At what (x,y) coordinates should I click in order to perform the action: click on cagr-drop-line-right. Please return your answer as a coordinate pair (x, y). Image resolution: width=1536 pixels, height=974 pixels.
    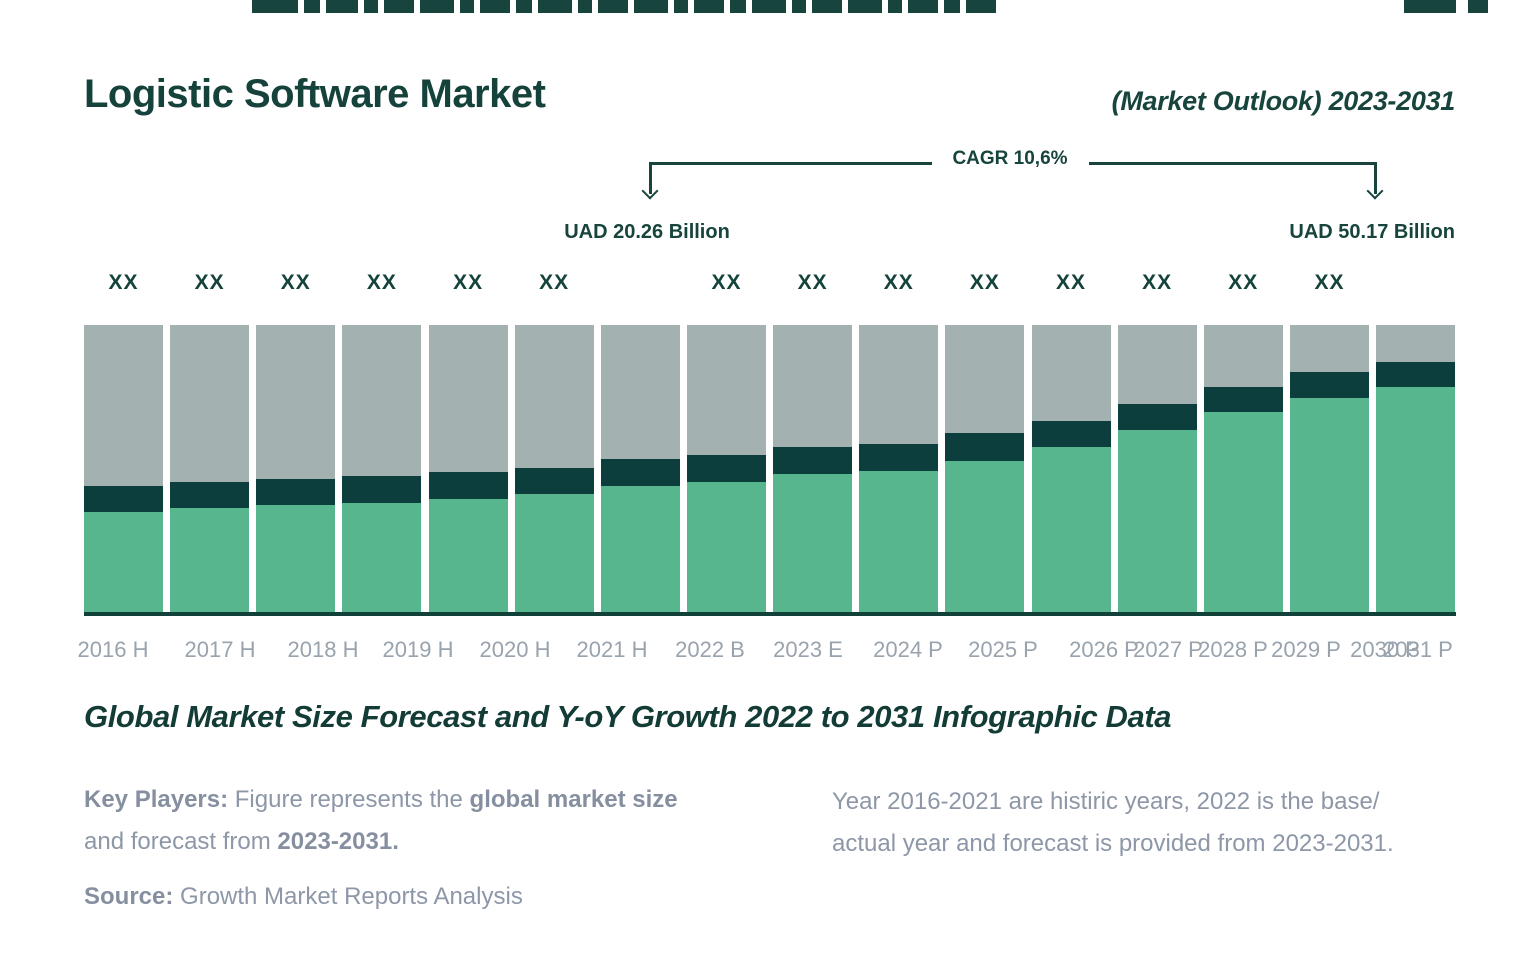
    Looking at the image, I should click on (1375, 178).